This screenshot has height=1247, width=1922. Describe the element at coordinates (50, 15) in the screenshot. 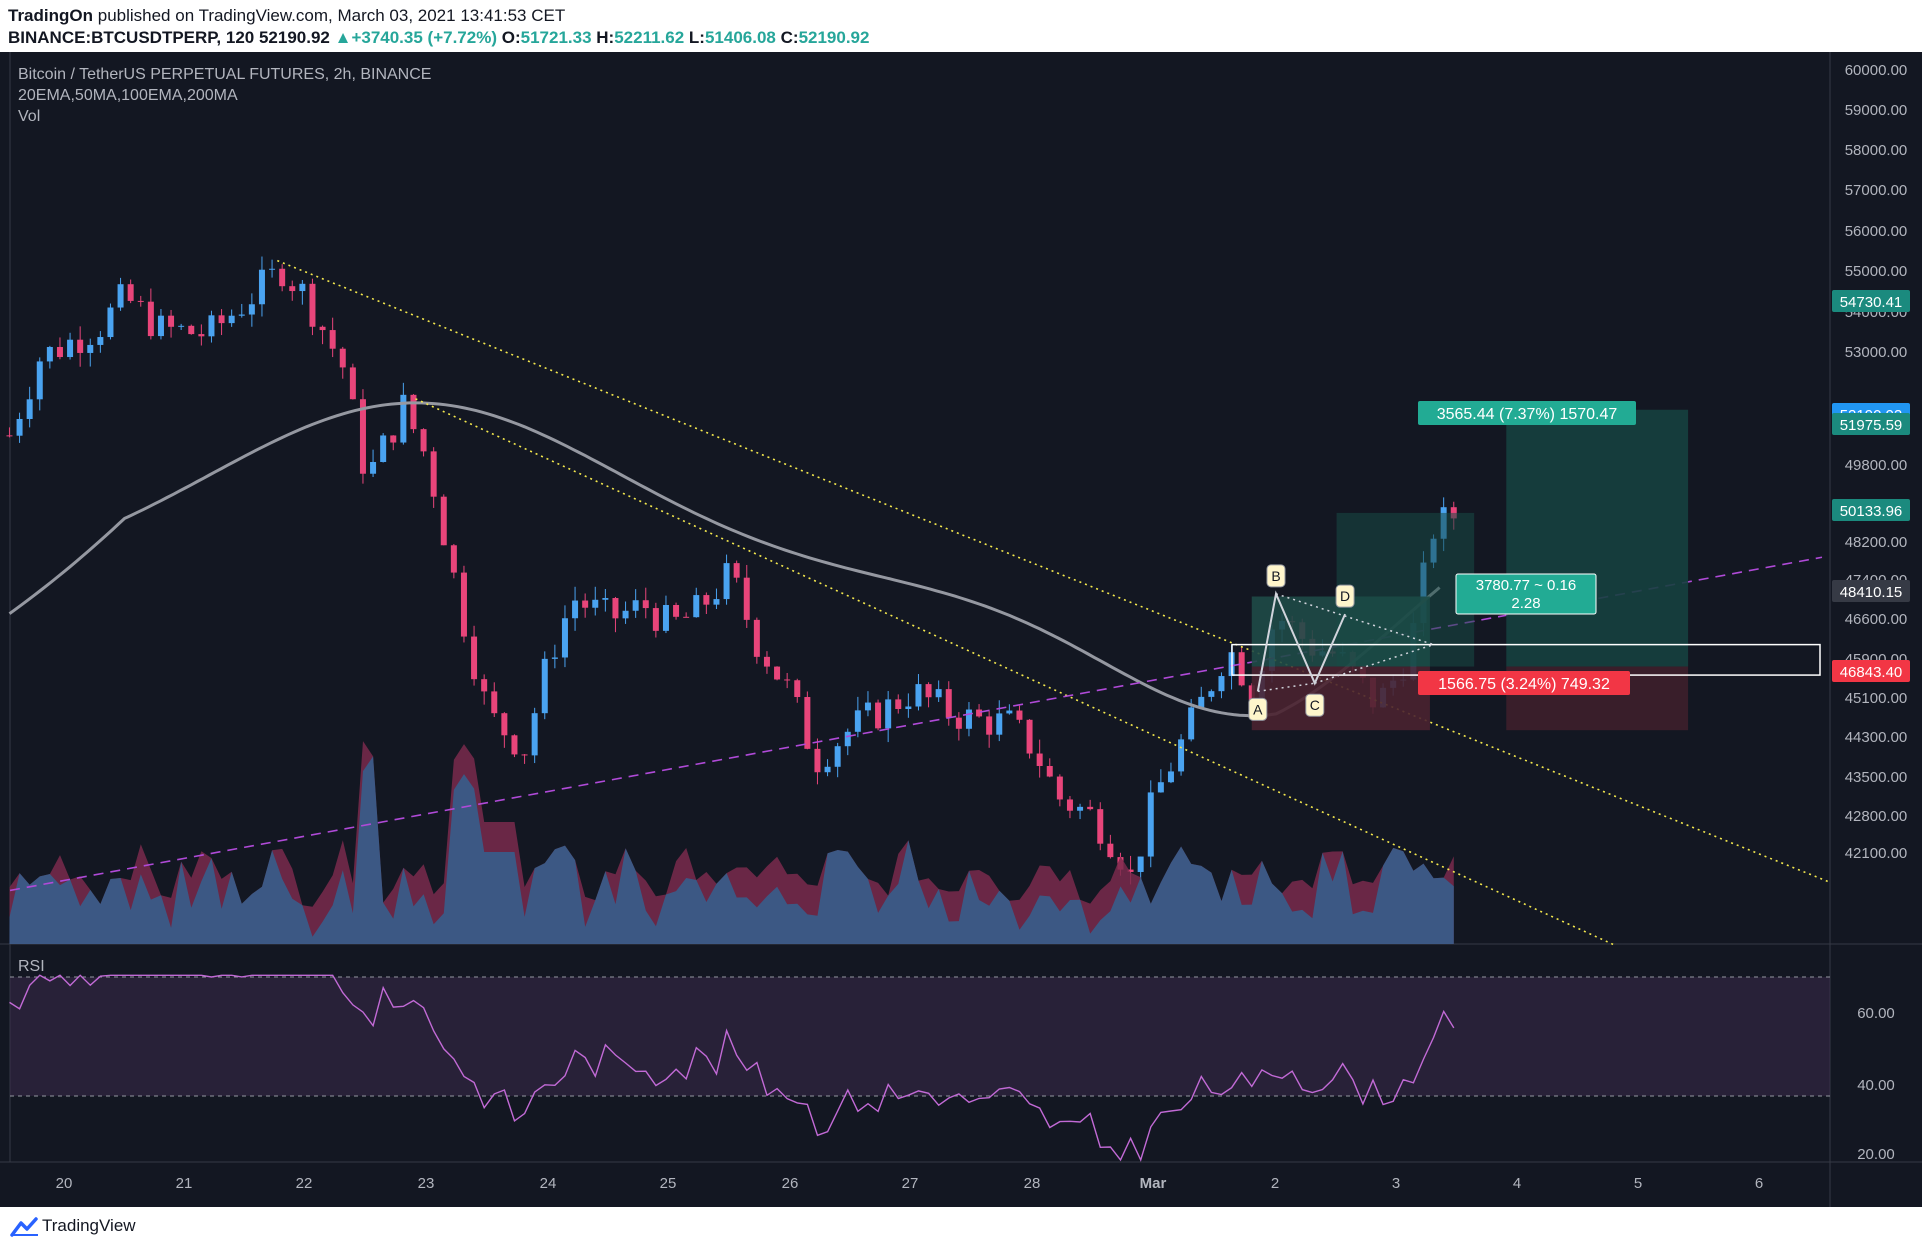

I see `author-name: TradingOn` at that location.